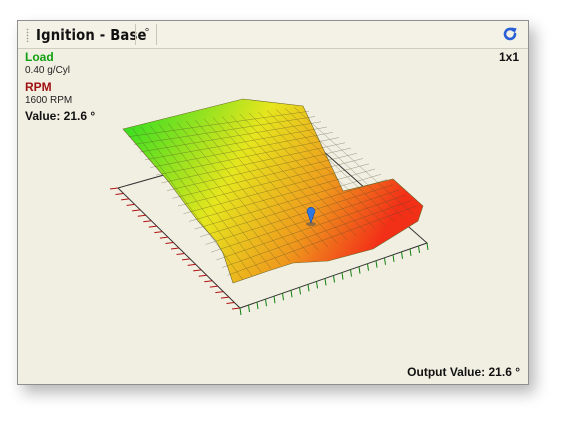 The width and height of the screenshot is (577, 433). I want to click on load-axis-ticks, so click(334, 279).